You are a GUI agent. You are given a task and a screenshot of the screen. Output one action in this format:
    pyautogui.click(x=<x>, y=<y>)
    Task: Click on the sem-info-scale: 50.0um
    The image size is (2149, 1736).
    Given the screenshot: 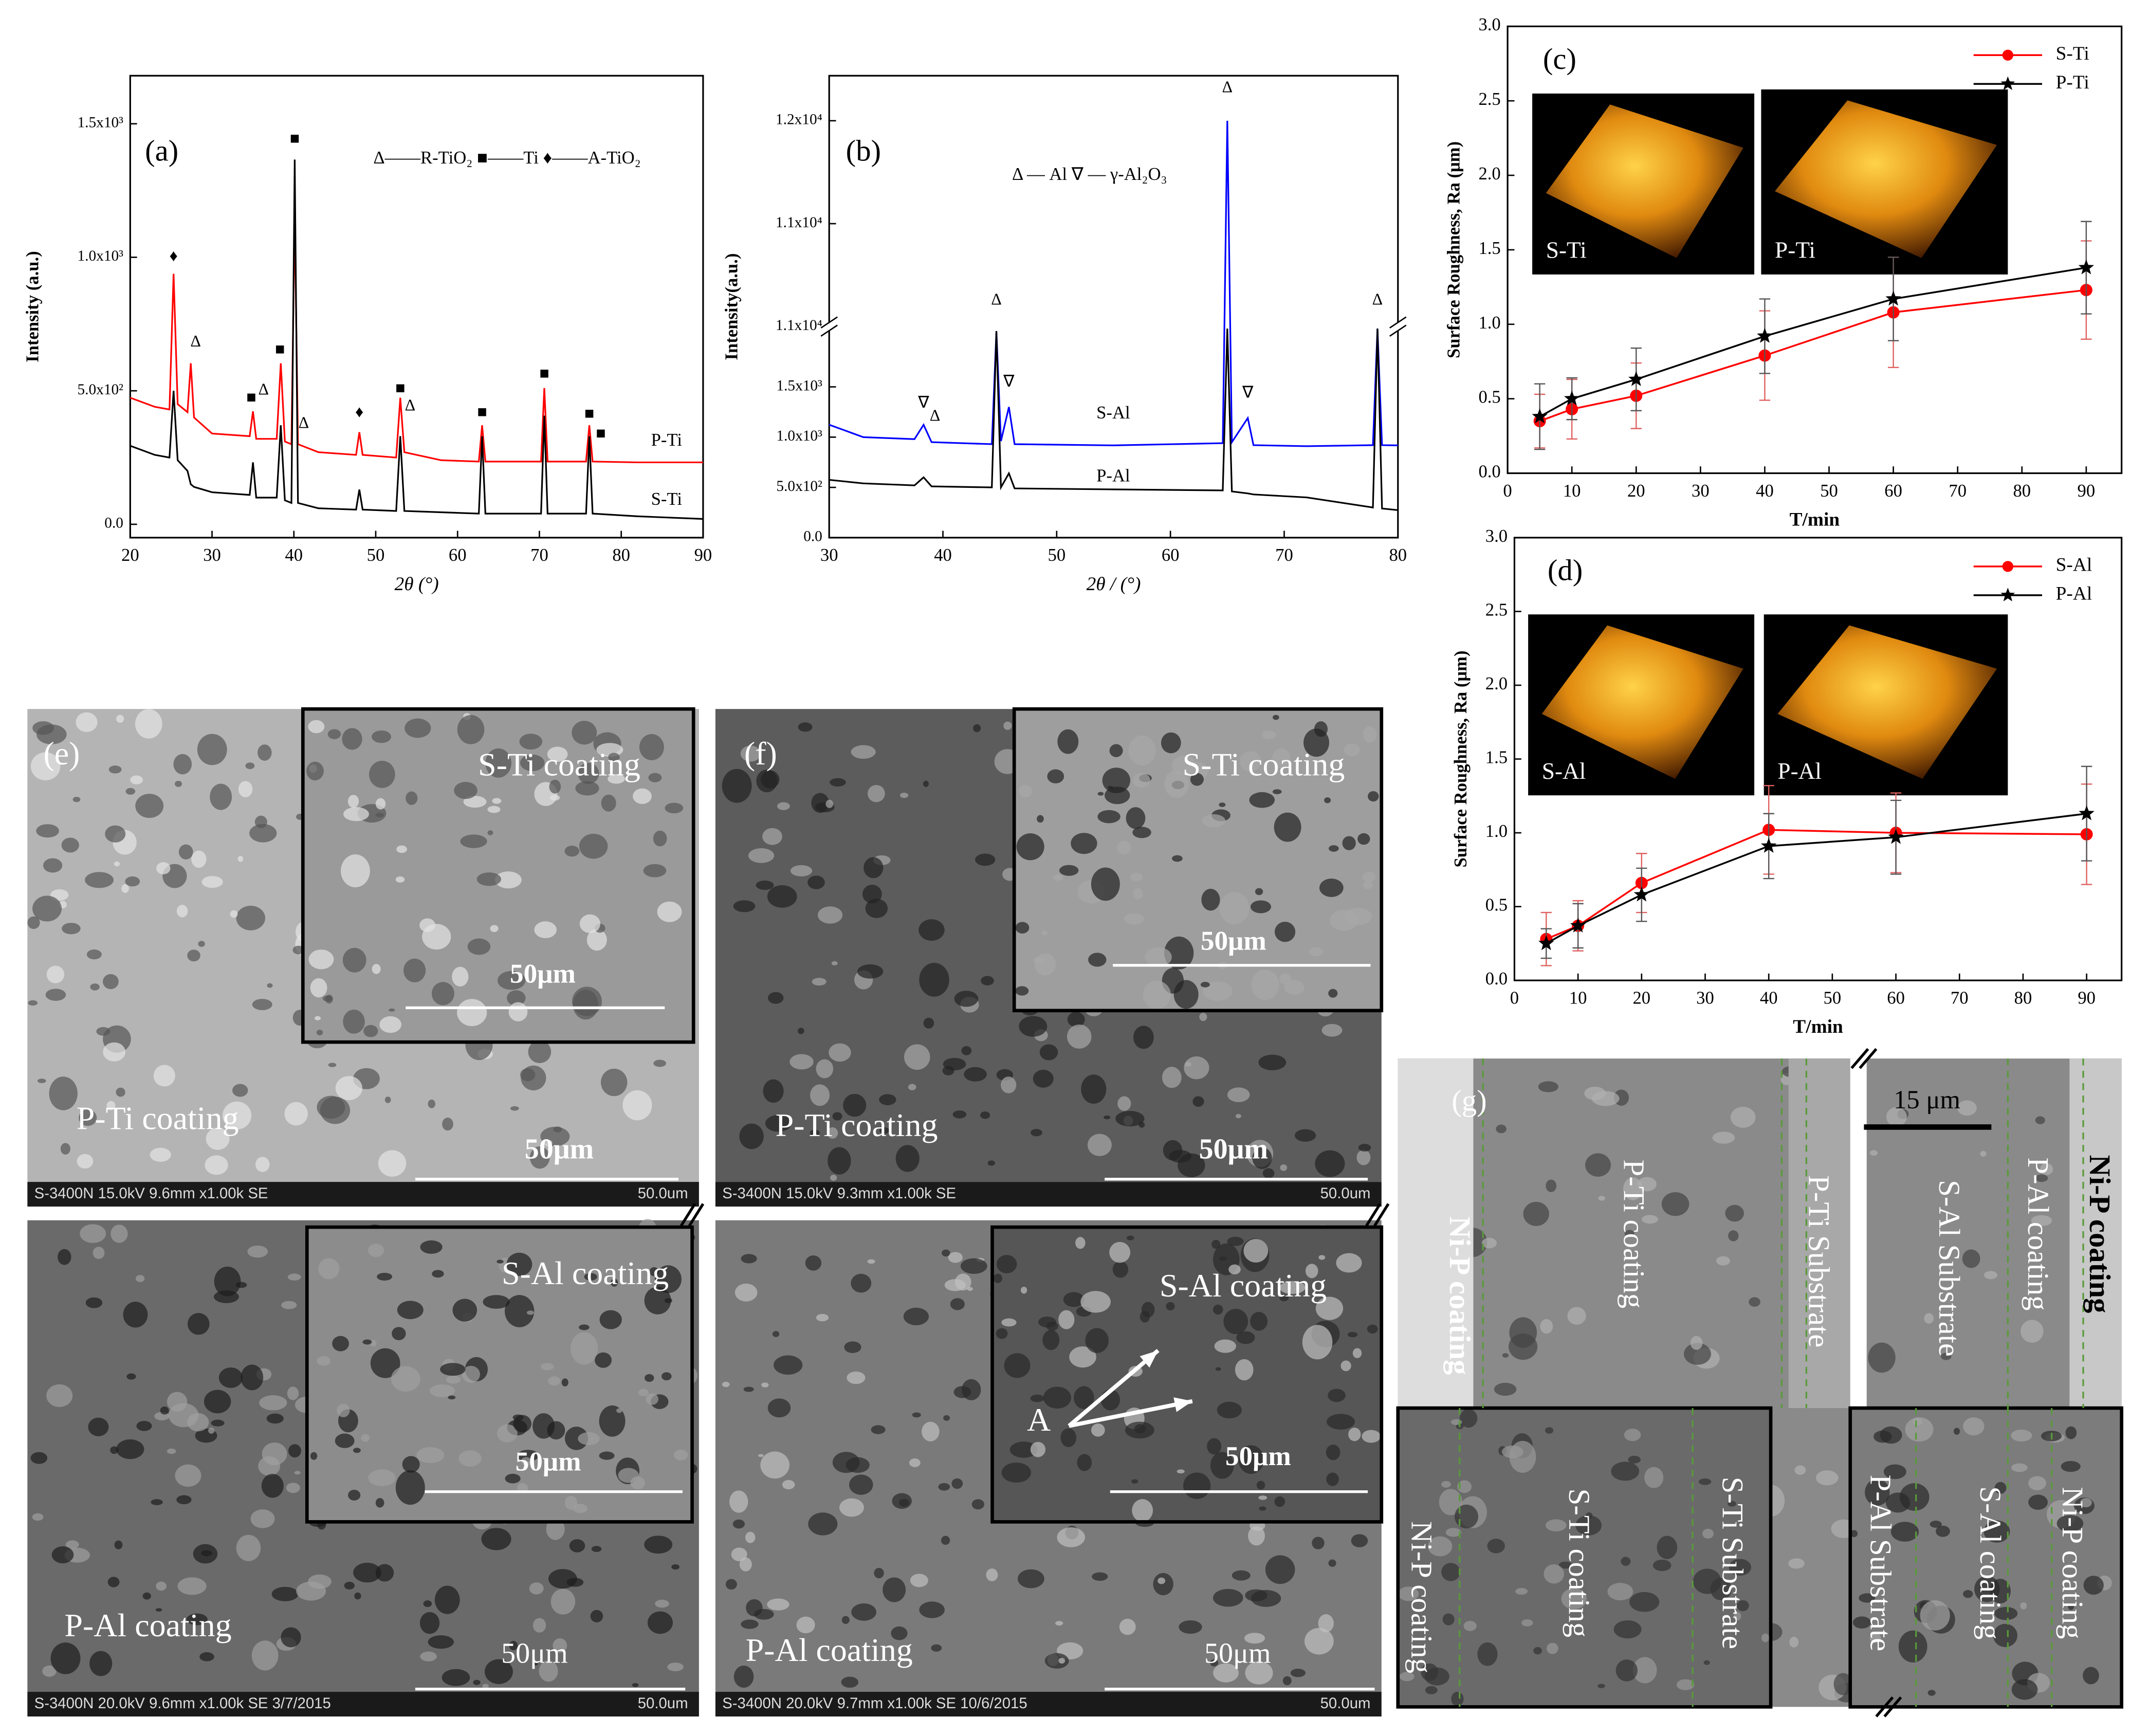 What is the action you would take?
    pyautogui.click(x=663, y=1193)
    